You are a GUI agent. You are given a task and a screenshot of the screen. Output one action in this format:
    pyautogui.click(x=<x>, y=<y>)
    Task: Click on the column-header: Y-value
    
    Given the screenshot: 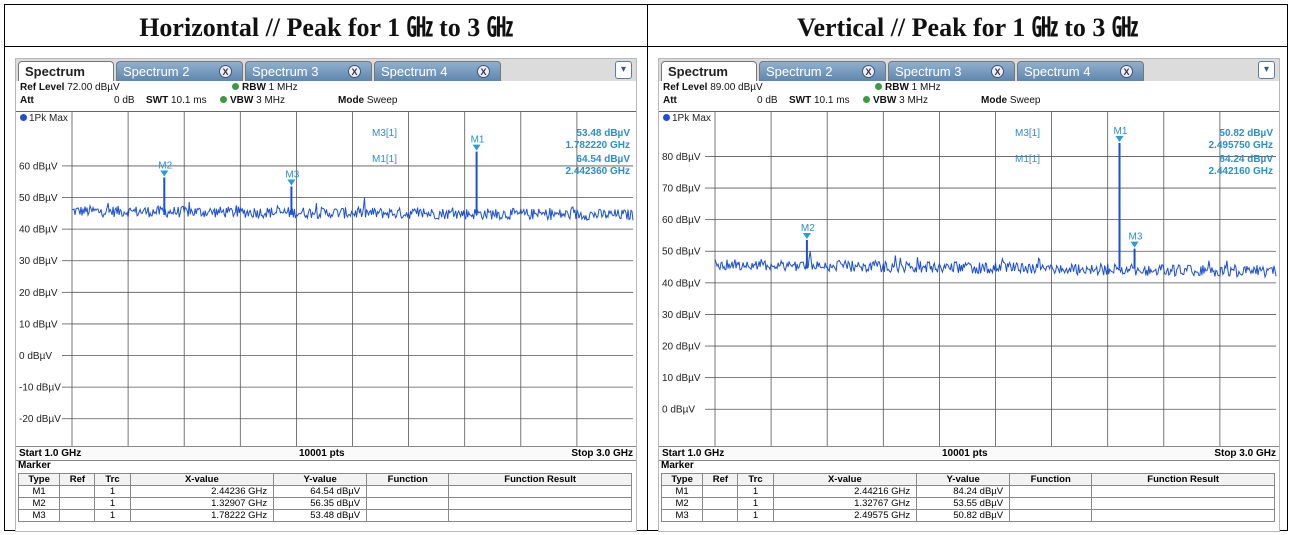 What is the action you would take?
    pyautogui.click(x=320, y=479)
    